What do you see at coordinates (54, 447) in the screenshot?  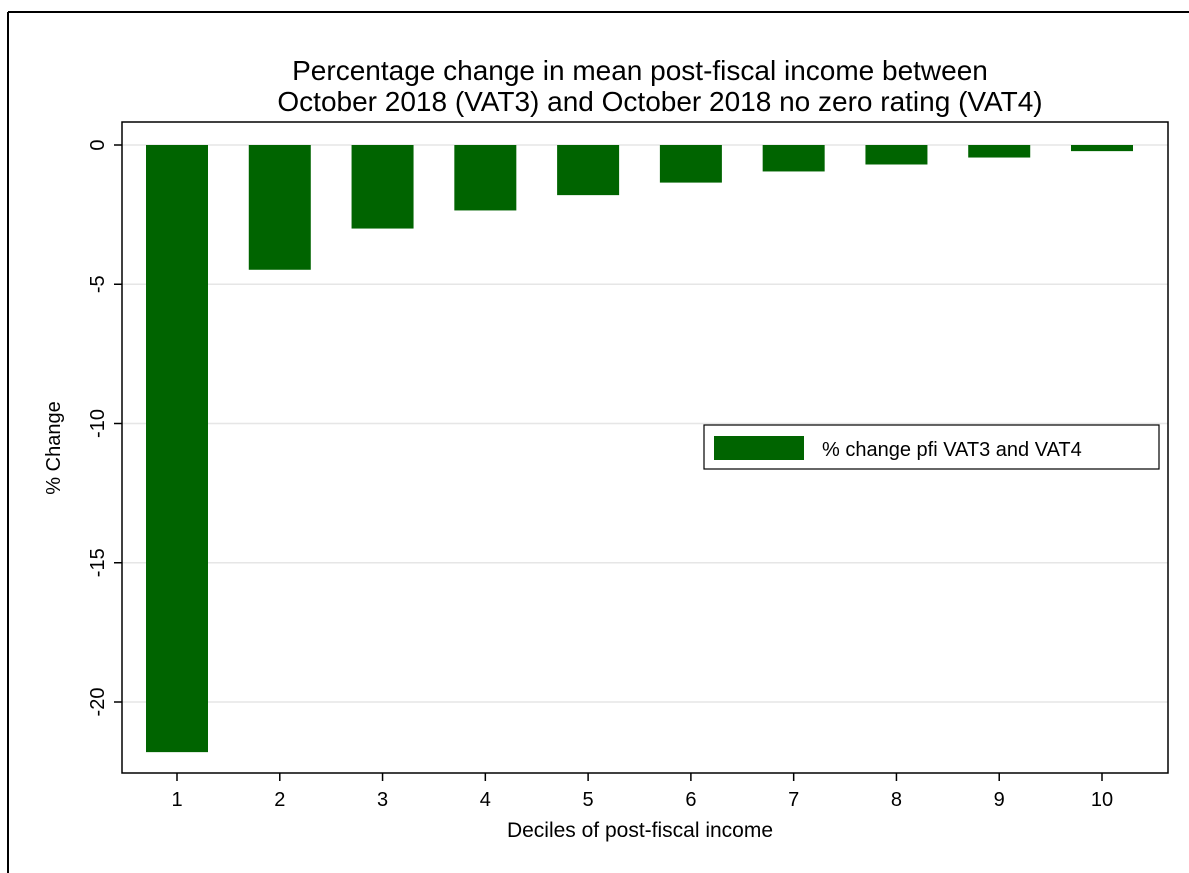 I see `y-axis-label: % Change` at bounding box center [54, 447].